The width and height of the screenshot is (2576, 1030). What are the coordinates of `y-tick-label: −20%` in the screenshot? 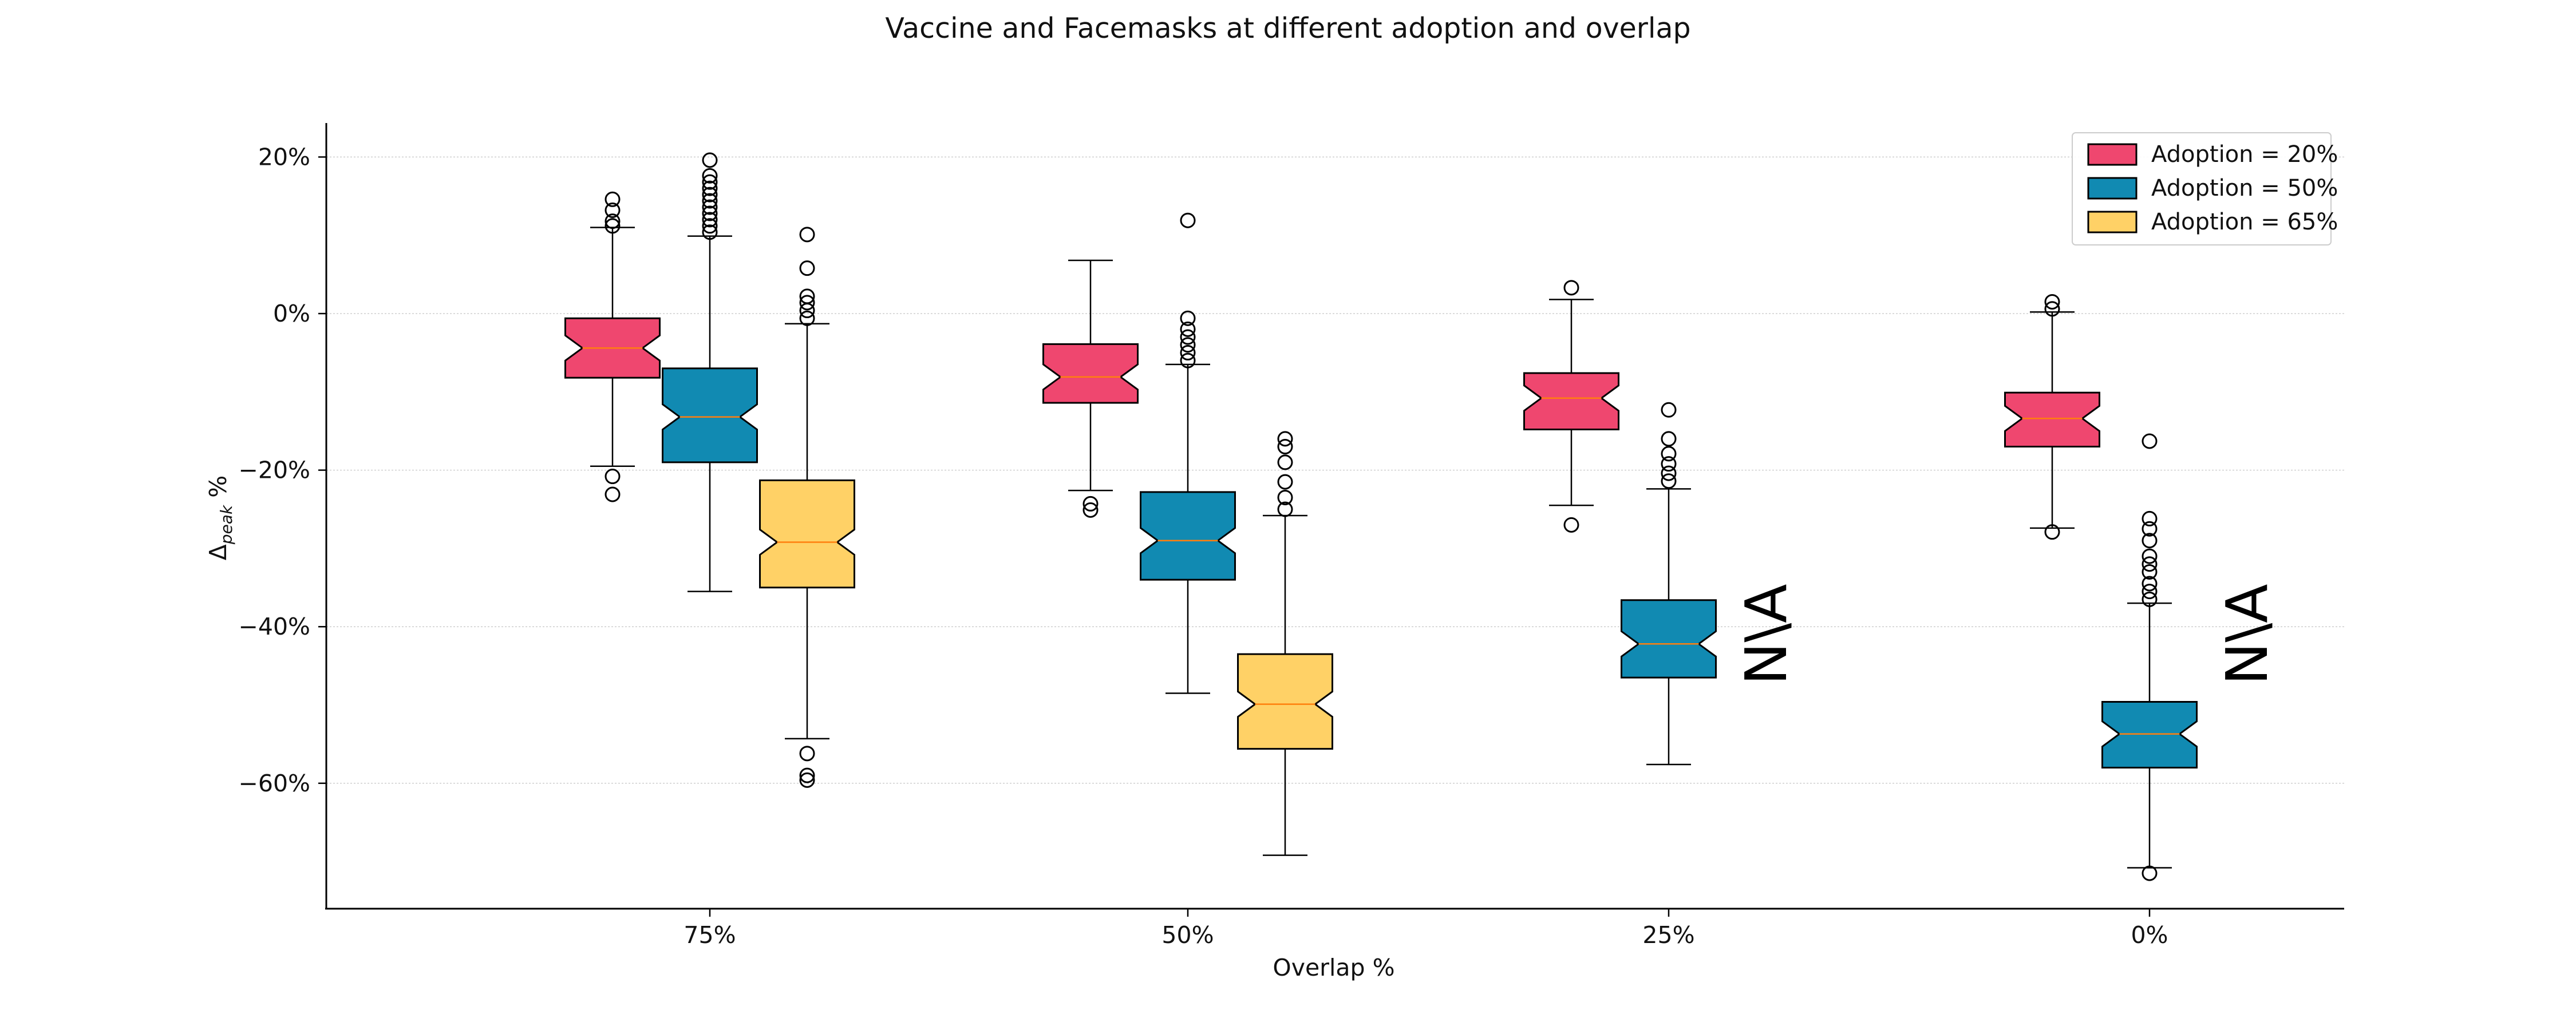 It's located at (274, 470).